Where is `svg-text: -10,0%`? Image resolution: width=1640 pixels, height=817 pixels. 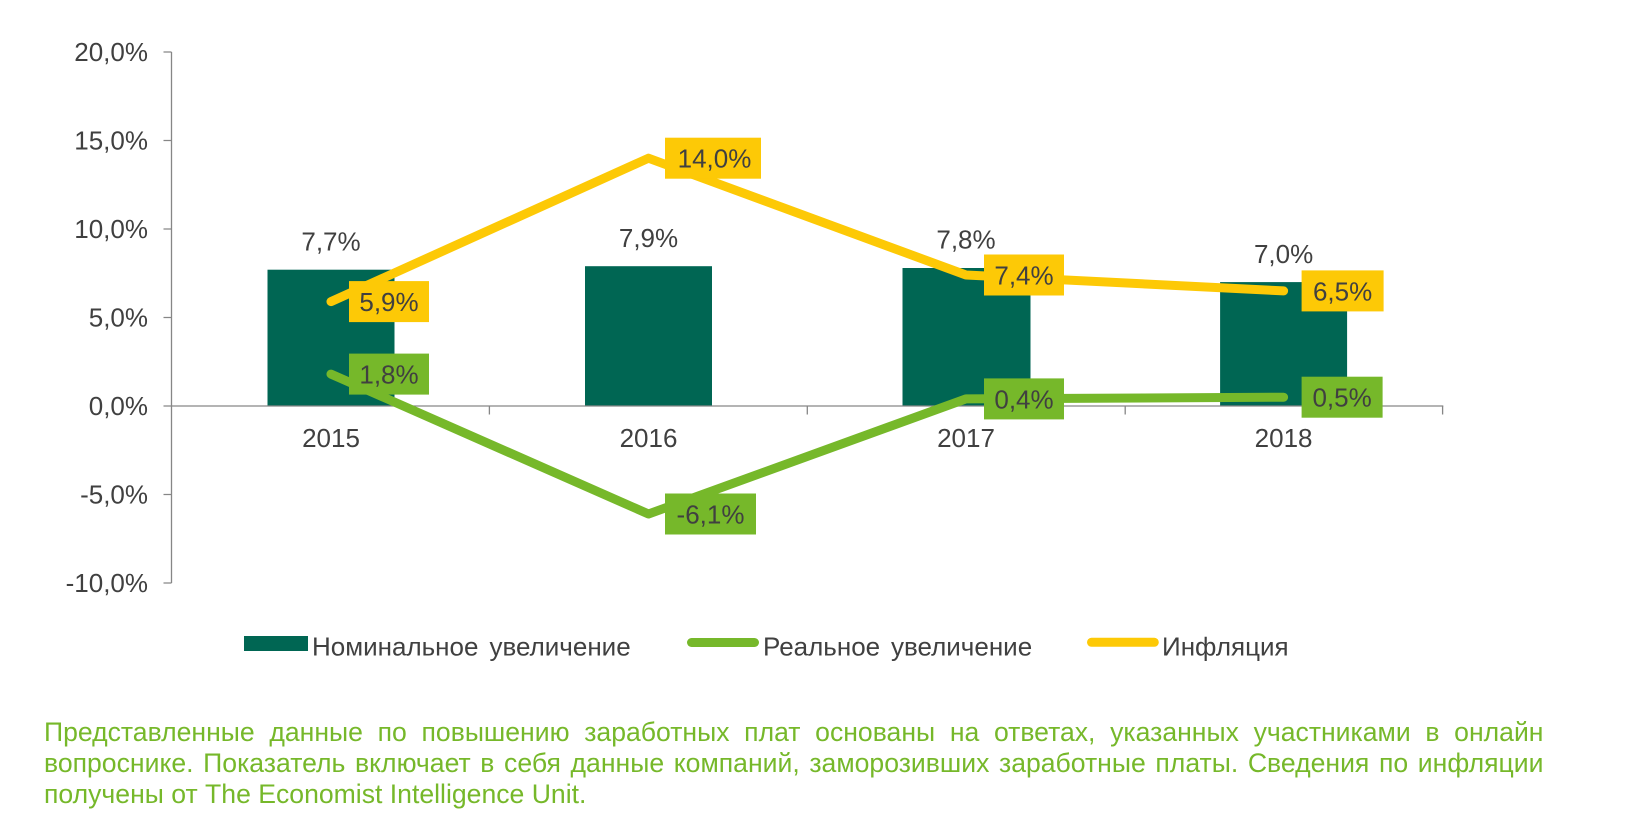
svg-text: -10,0% is located at coordinates (107, 583).